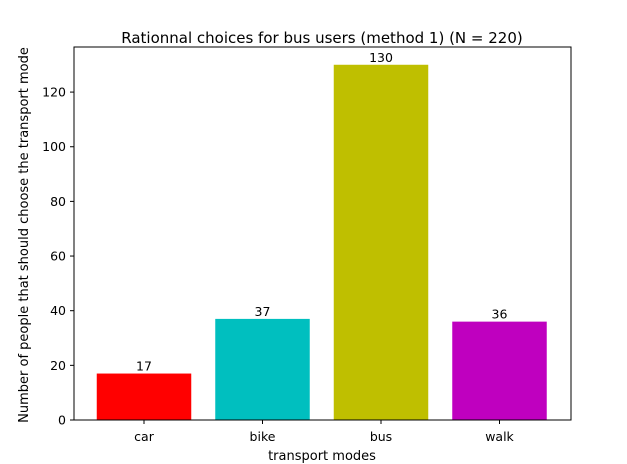 The width and height of the screenshot is (627, 464). Describe the element at coordinates (144, 436) in the screenshot. I see `x-tick-label-car: car` at that location.